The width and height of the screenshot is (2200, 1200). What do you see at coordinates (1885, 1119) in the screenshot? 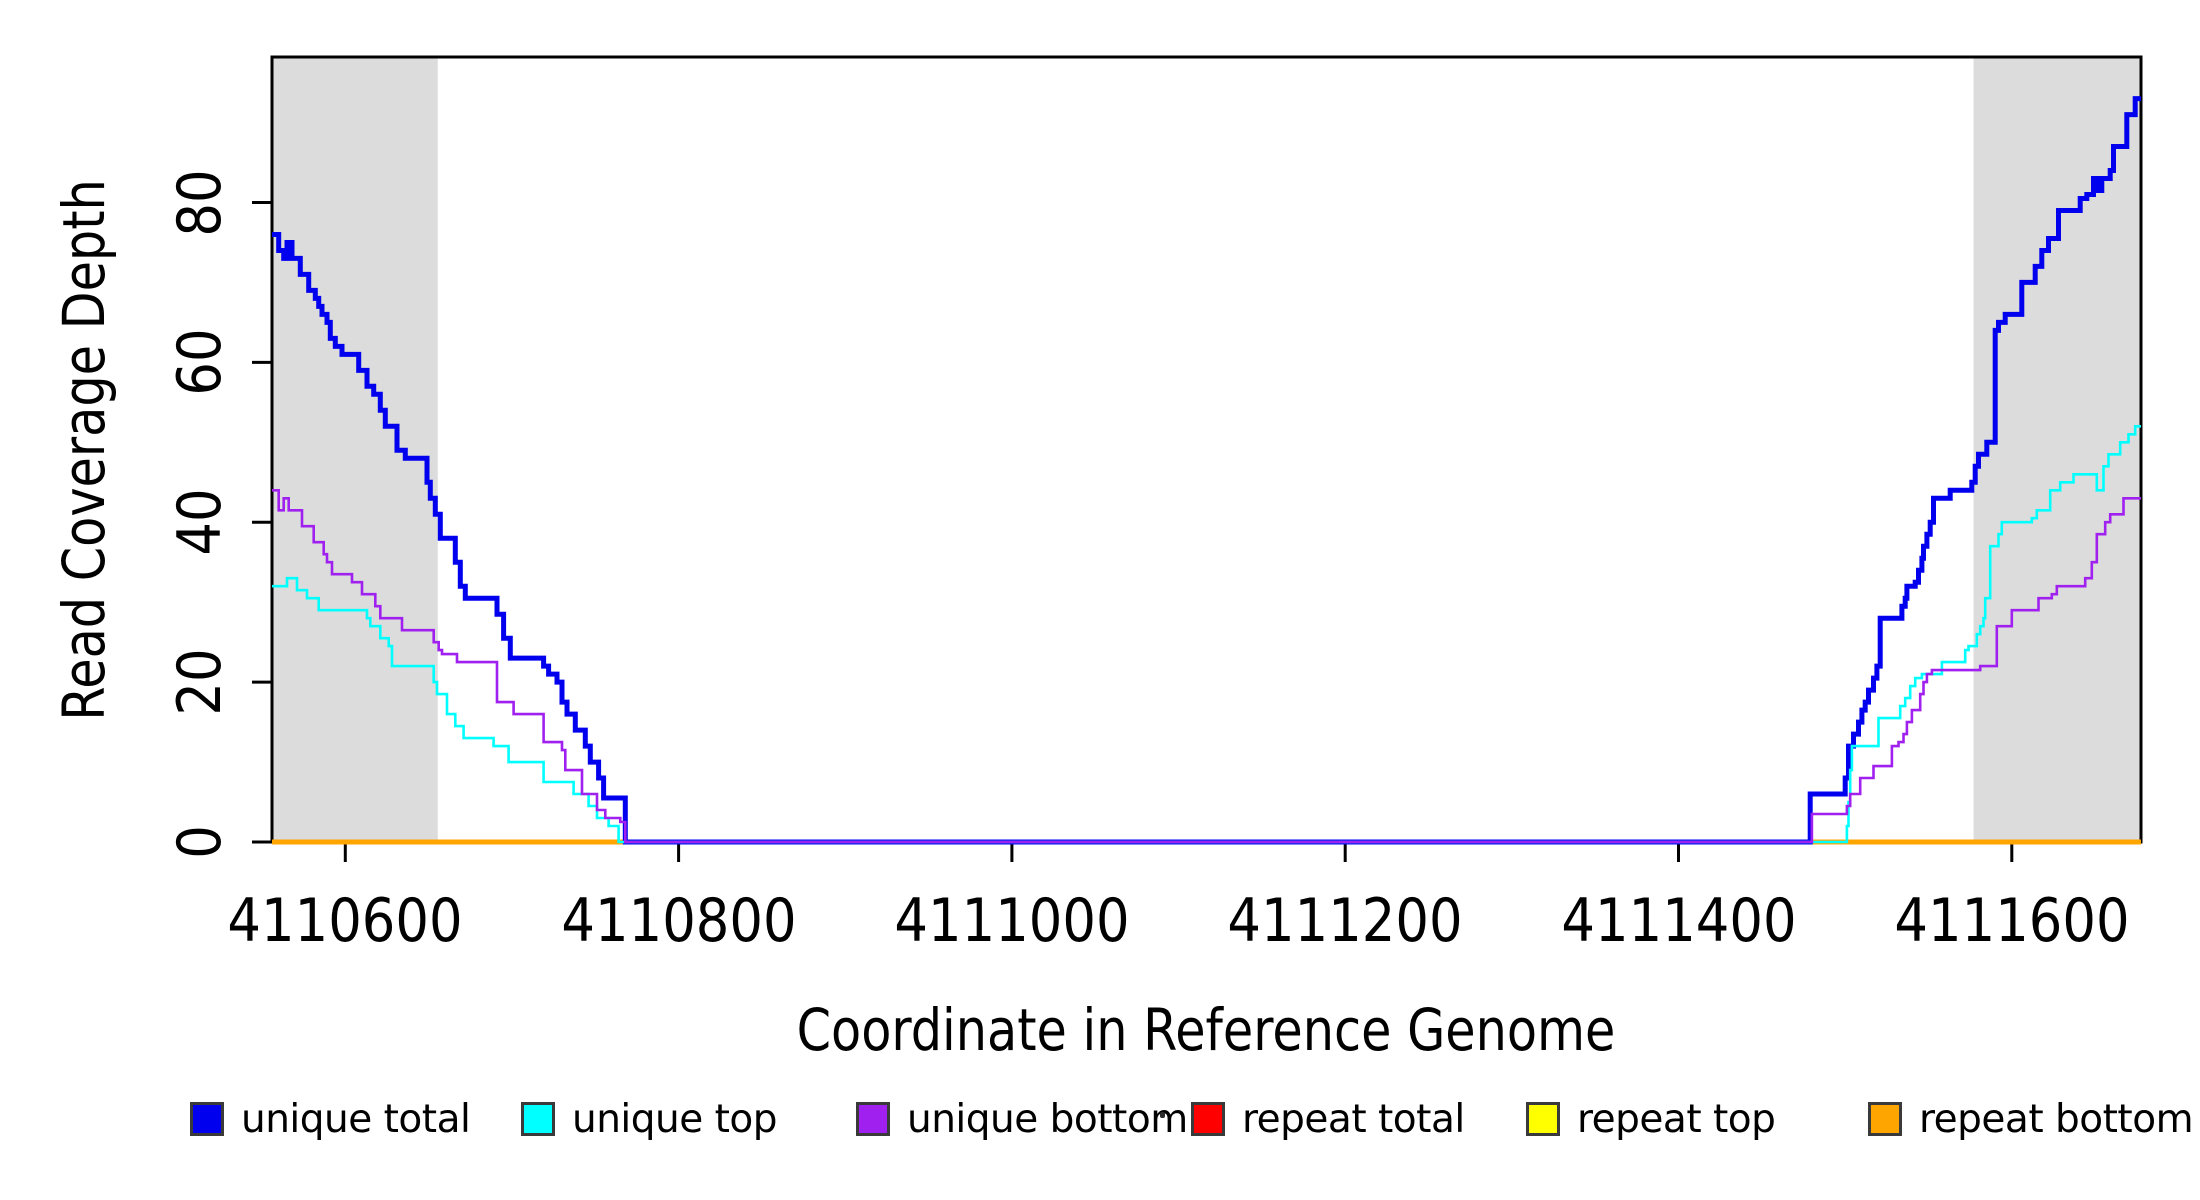
I see `legend-swatch-repeat-bottom` at bounding box center [1885, 1119].